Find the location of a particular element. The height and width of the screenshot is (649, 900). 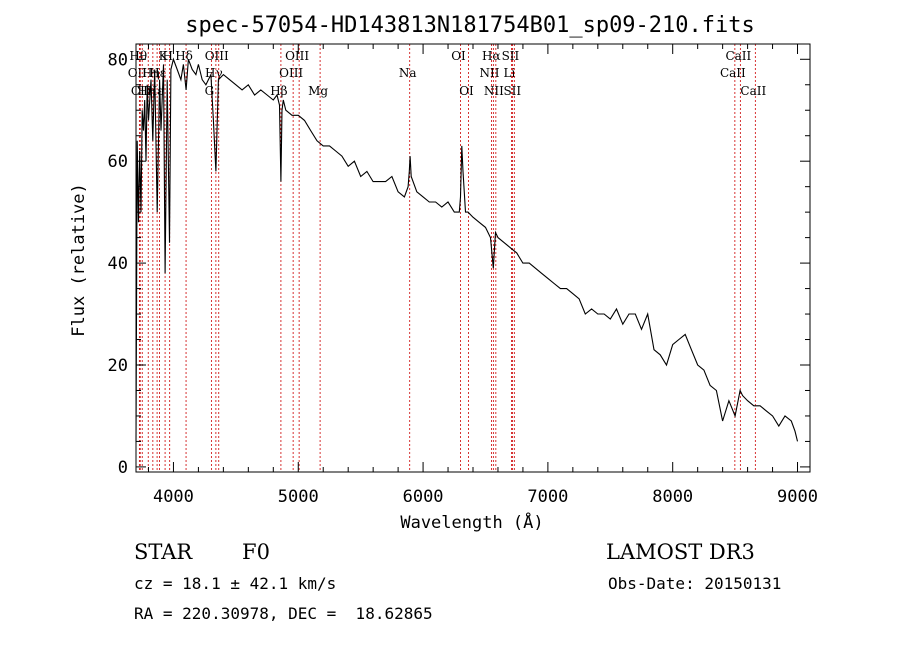

spectral-line-label: Hθ is located at coordinates (138, 56).